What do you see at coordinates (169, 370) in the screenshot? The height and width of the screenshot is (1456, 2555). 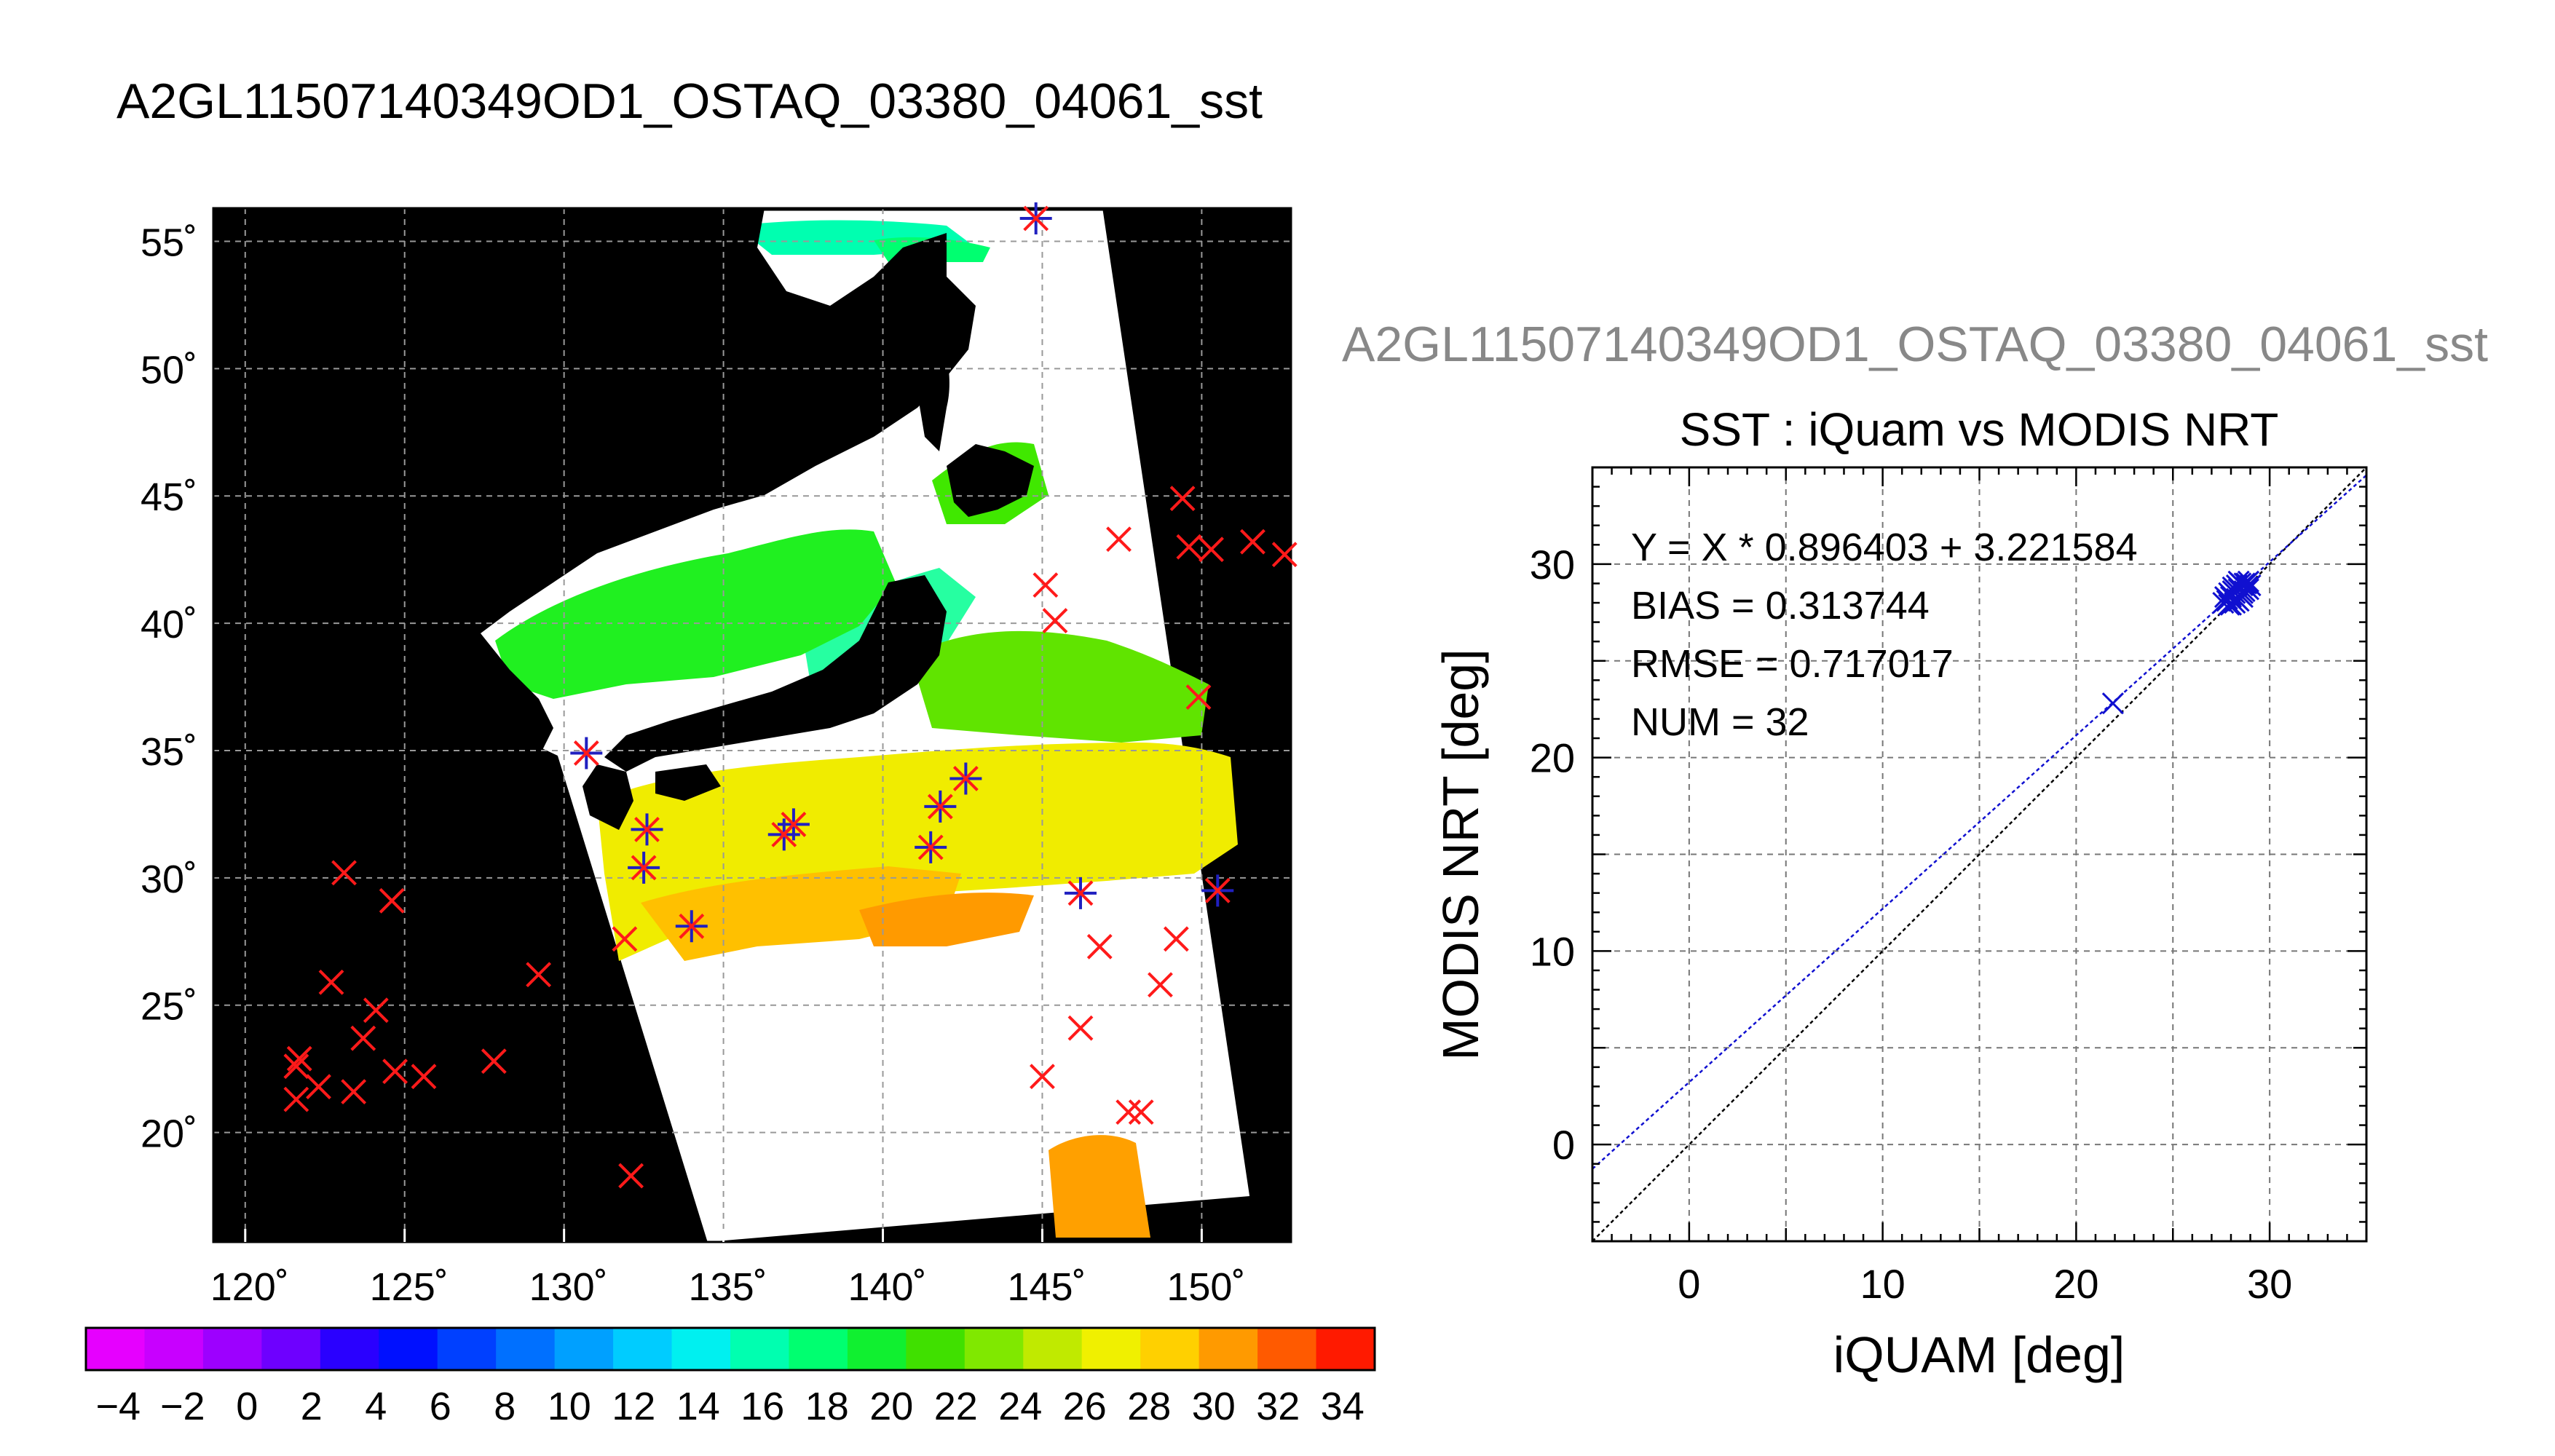 I see `map-y-tick-label: 50˚` at bounding box center [169, 370].